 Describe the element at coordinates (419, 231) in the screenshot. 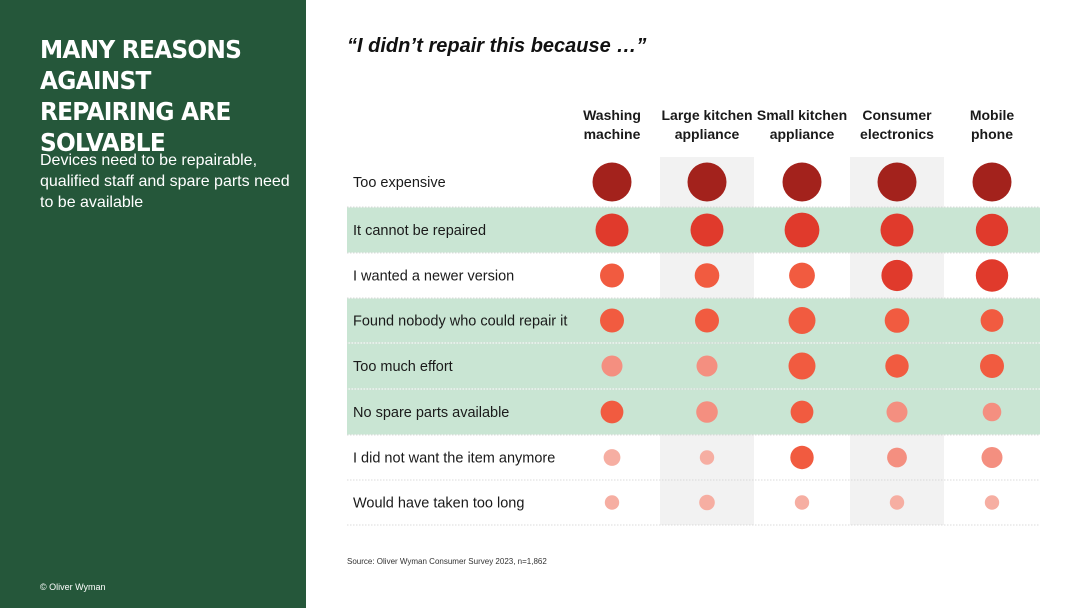

I see `row-label: It cannot be repaired` at that location.